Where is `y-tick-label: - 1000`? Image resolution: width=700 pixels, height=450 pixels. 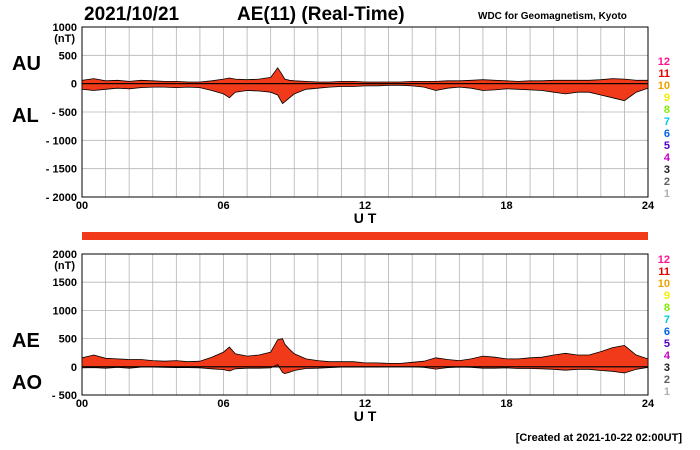
y-tick-label: - 1000 is located at coordinates (61, 141).